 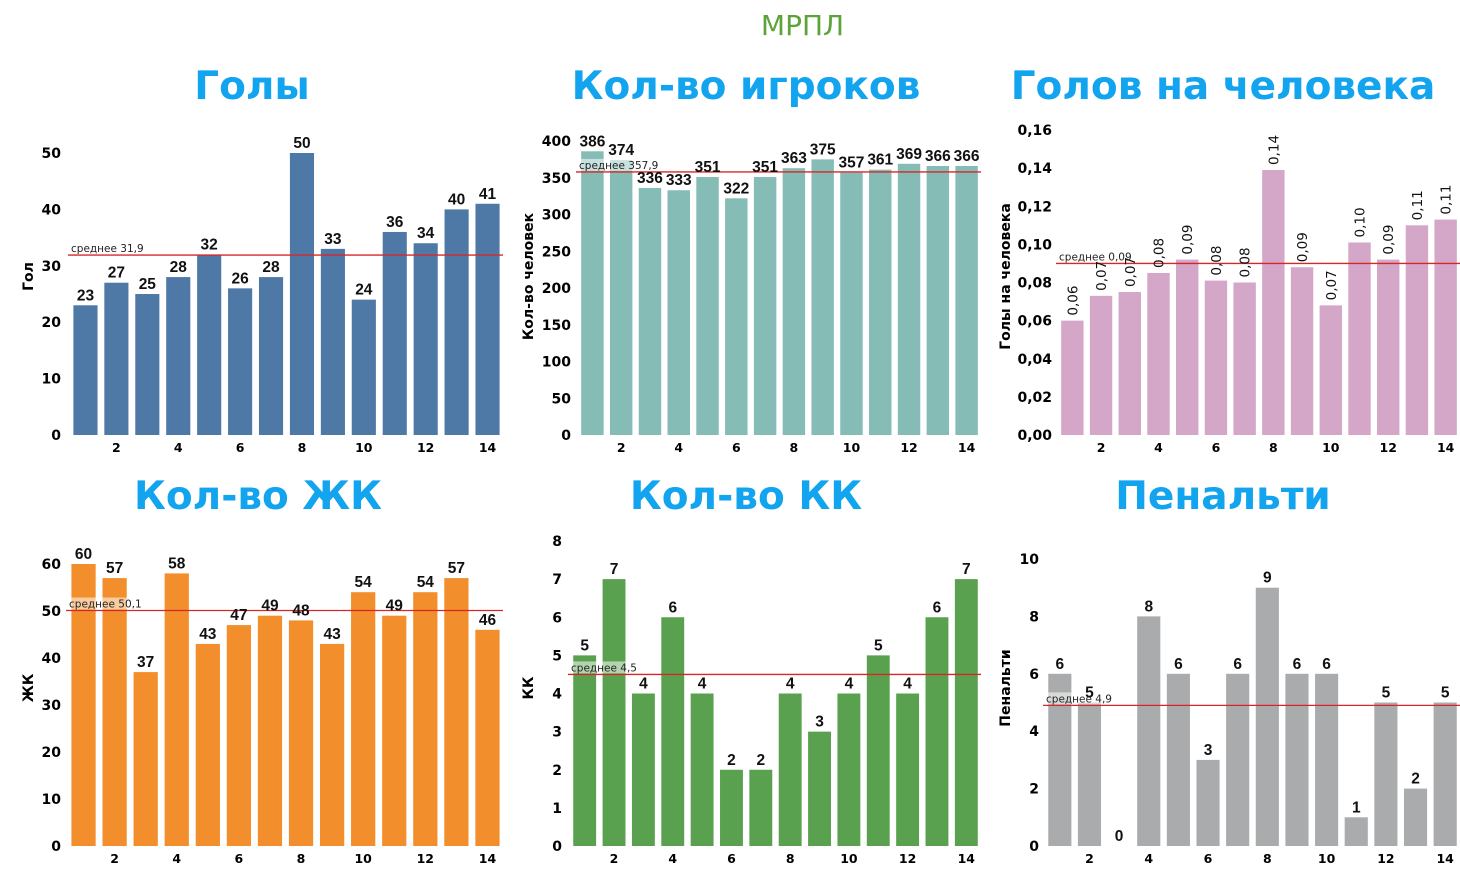 What do you see at coordinates (557, 809) in the screenshot?
I see `y-tick-label: 1` at bounding box center [557, 809].